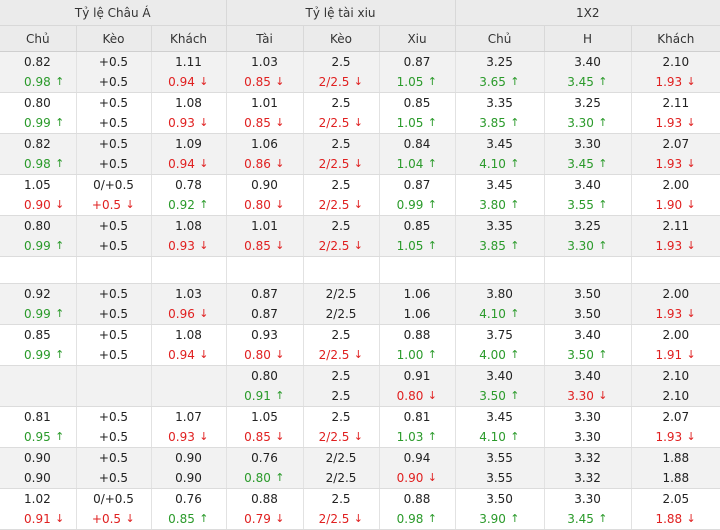 This screenshot has height=530, width=720. What do you see at coordinates (265, 164) in the screenshot?
I see `current-odds: 0.86 ↓` at bounding box center [265, 164].